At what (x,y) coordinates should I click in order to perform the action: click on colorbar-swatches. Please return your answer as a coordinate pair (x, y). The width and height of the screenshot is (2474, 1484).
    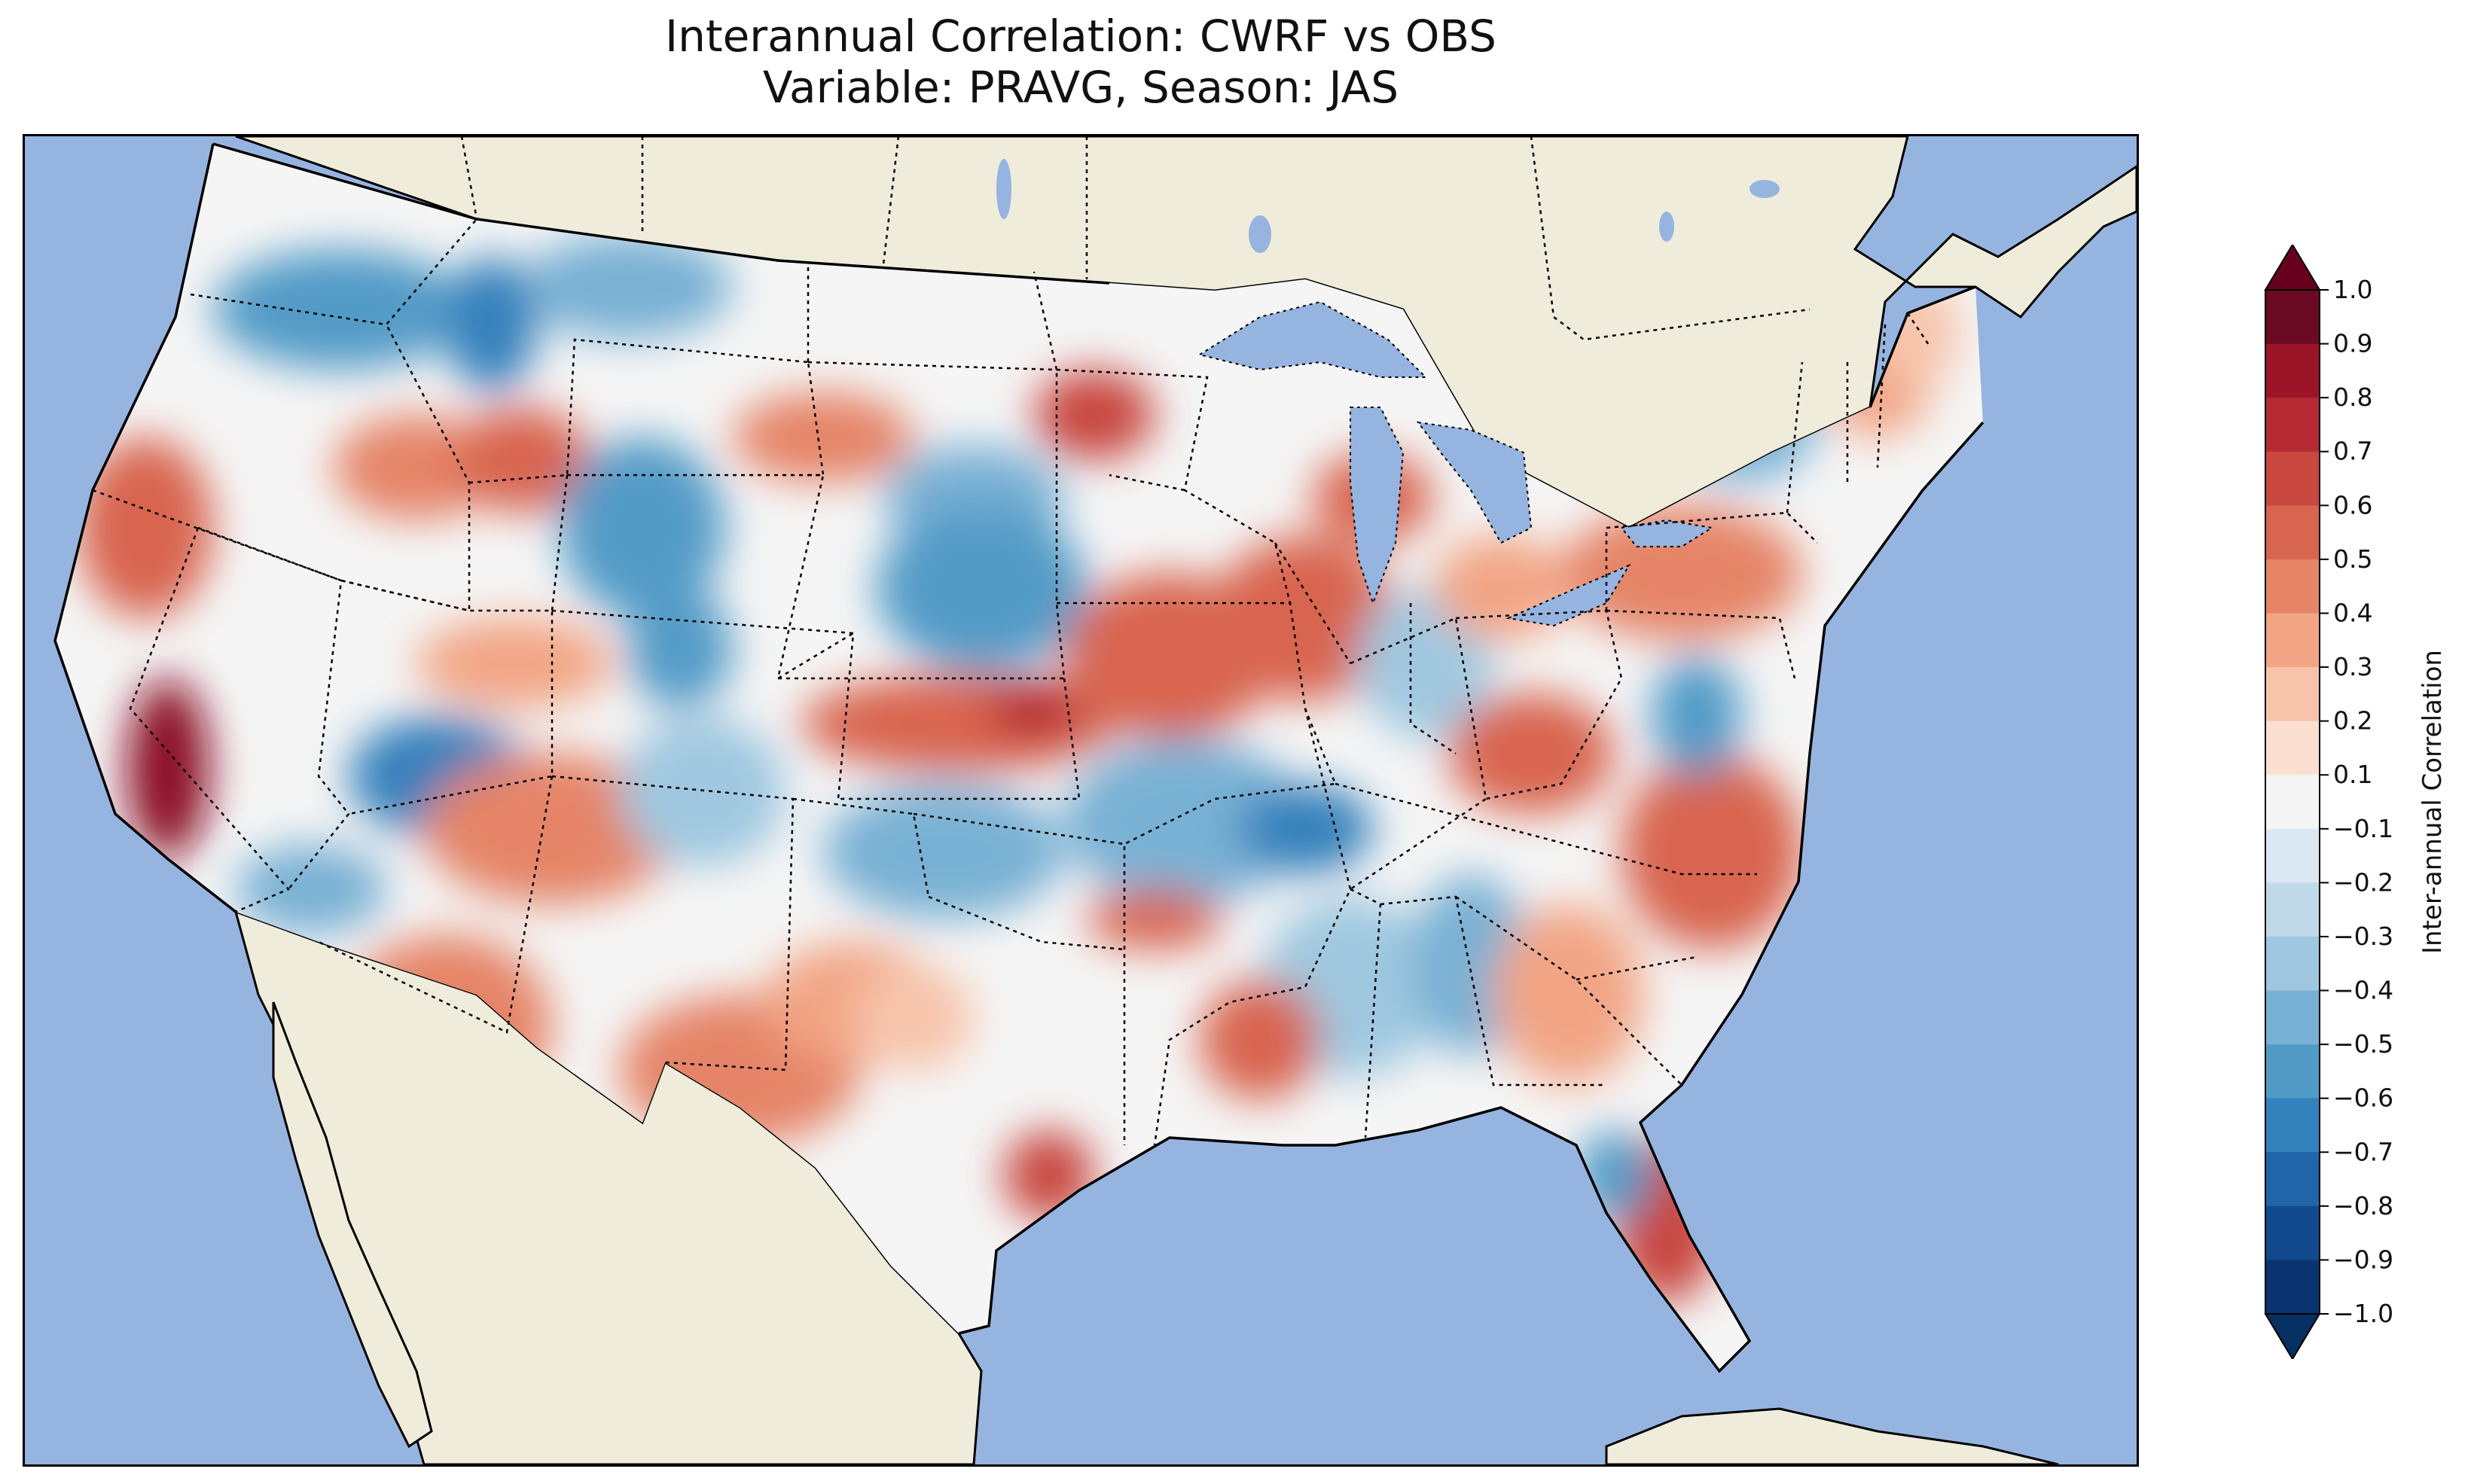
    Looking at the image, I should click on (2292, 802).